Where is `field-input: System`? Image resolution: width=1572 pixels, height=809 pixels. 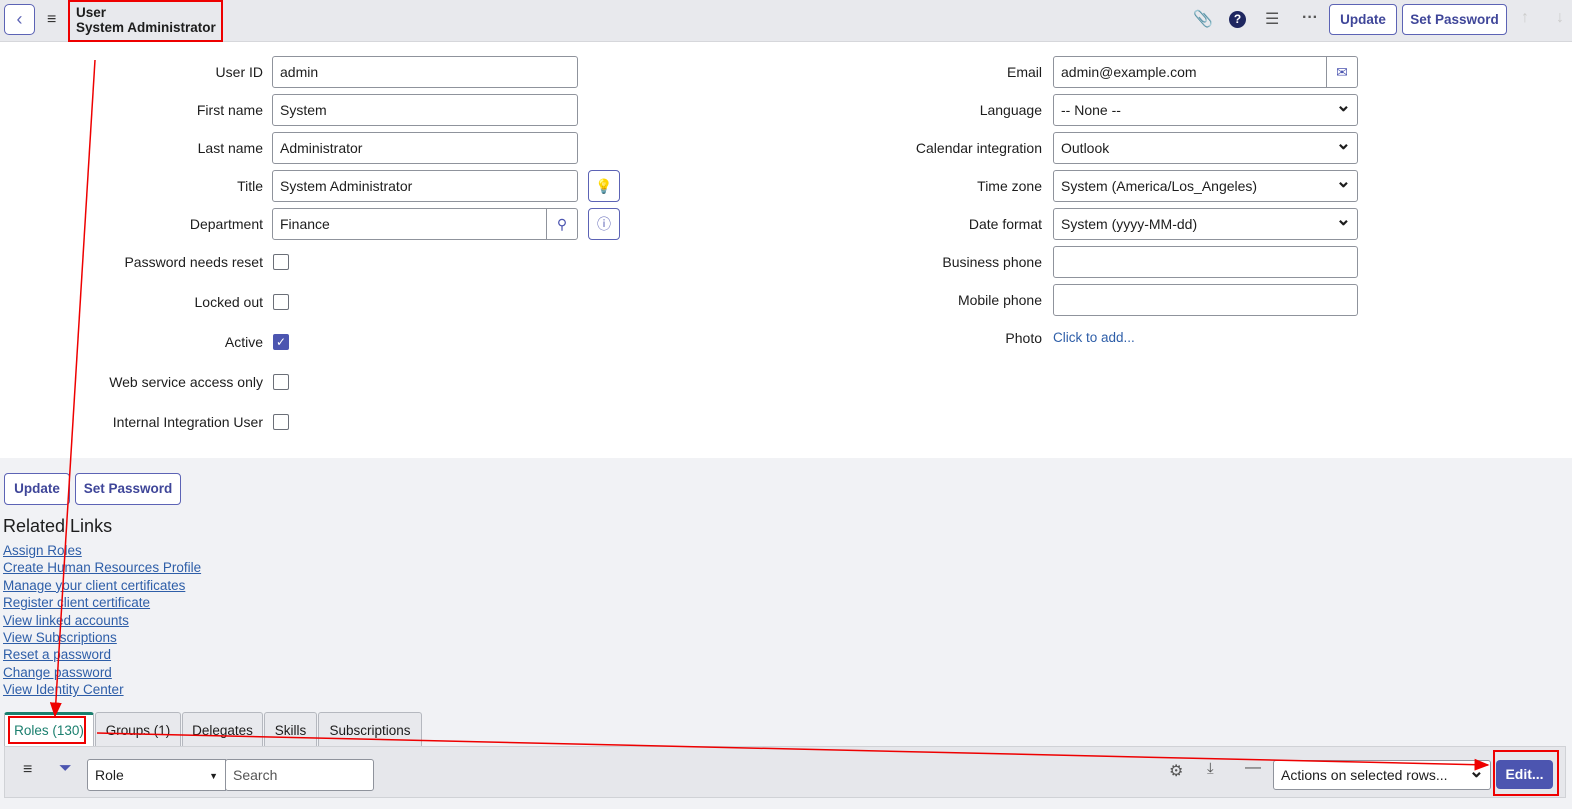
field-input: System is located at coordinates (425, 110).